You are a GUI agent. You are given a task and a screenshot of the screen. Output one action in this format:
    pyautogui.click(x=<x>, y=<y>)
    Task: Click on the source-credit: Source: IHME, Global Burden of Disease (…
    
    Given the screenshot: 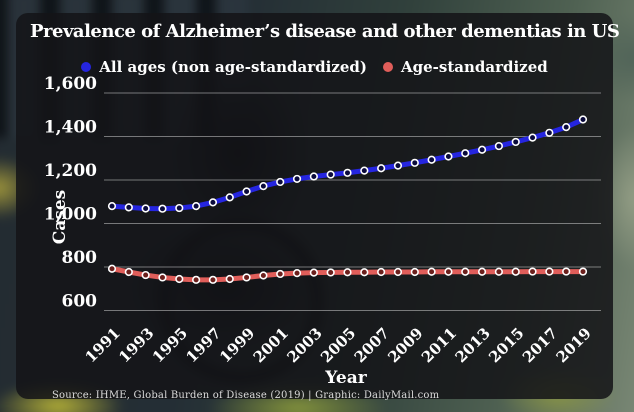 What is the action you would take?
    pyautogui.click(x=246, y=395)
    